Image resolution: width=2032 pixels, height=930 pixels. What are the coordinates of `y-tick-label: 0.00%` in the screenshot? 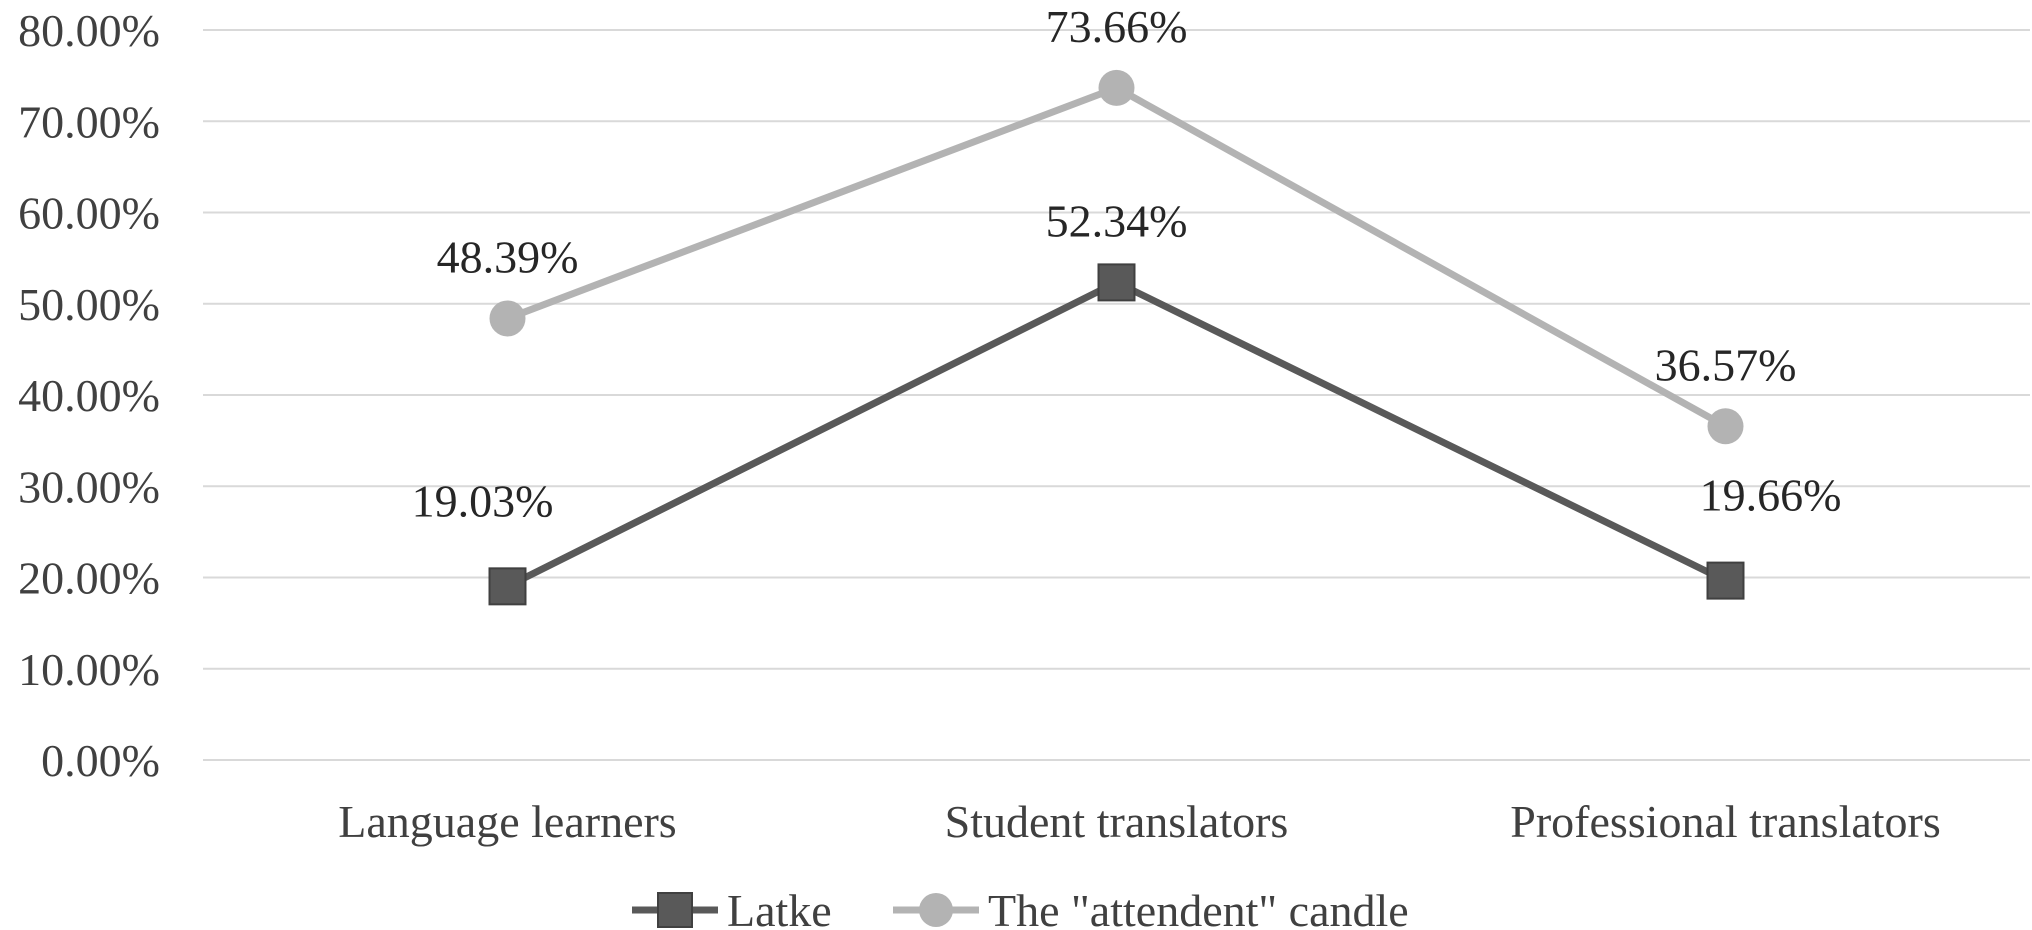 It's located at (100, 760).